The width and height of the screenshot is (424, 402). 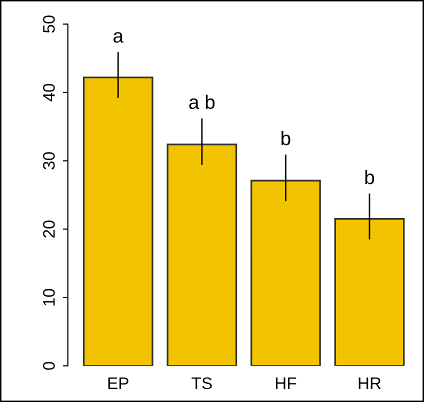 What do you see at coordinates (202, 102) in the screenshot?
I see `annotation: a b` at bounding box center [202, 102].